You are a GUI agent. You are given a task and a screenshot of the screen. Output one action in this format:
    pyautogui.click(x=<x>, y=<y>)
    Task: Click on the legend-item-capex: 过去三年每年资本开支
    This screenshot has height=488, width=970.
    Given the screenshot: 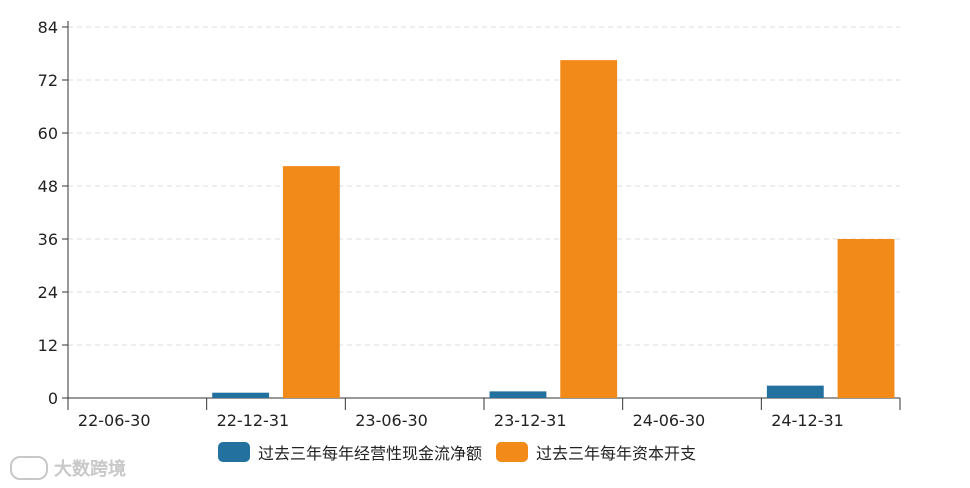 What is the action you would take?
    pyautogui.click(x=596, y=452)
    